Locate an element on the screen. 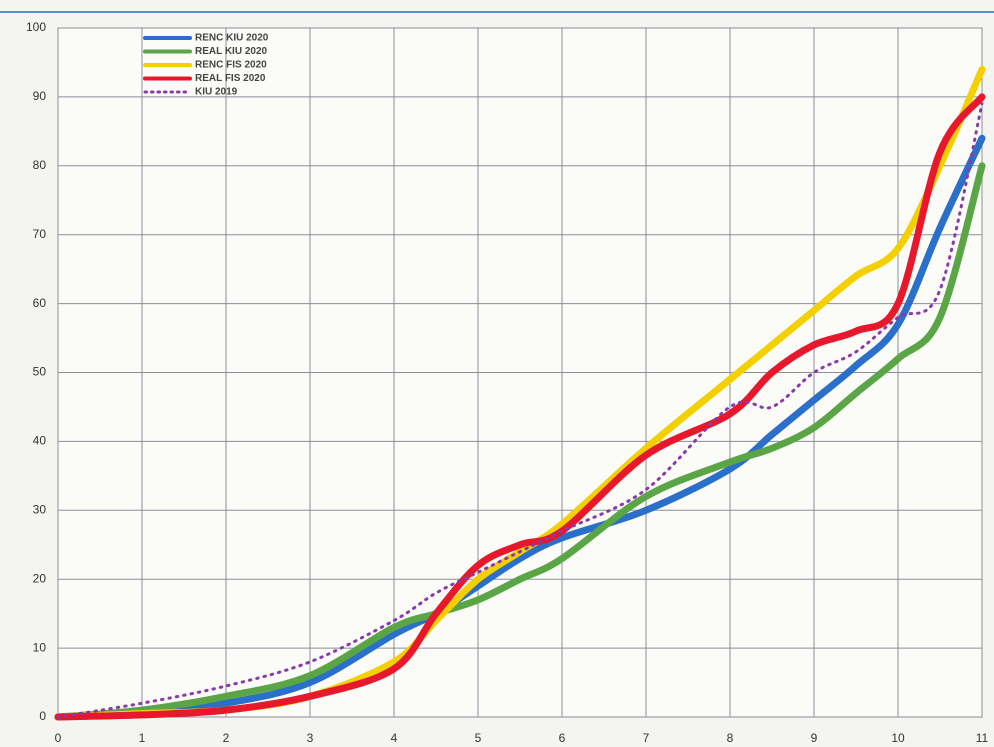  x-tick-label: 4 is located at coordinates (394, 738).